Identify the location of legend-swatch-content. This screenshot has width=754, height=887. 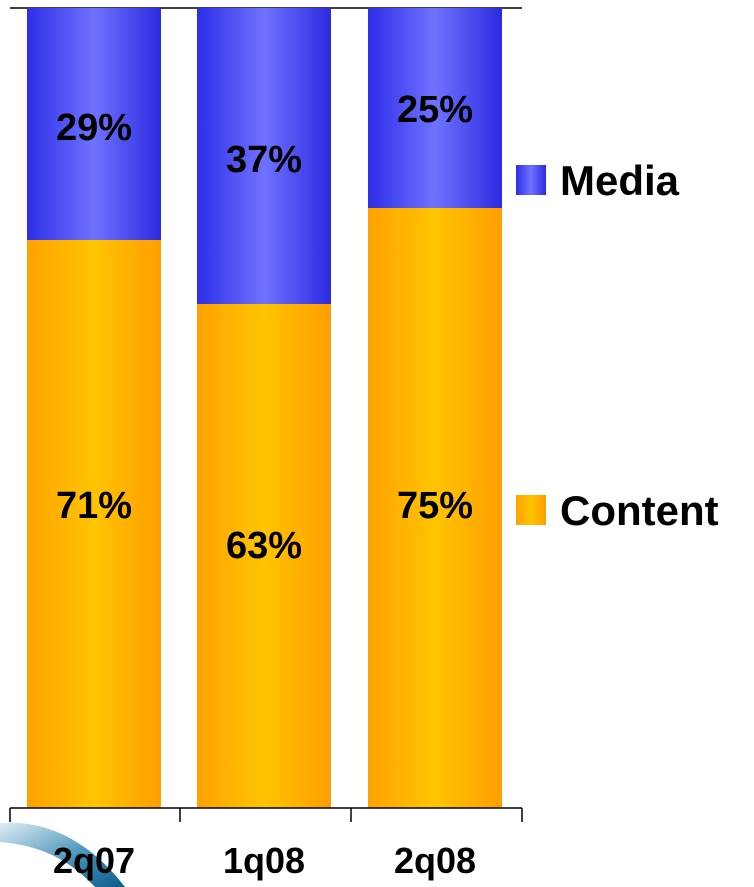
(531, 510).